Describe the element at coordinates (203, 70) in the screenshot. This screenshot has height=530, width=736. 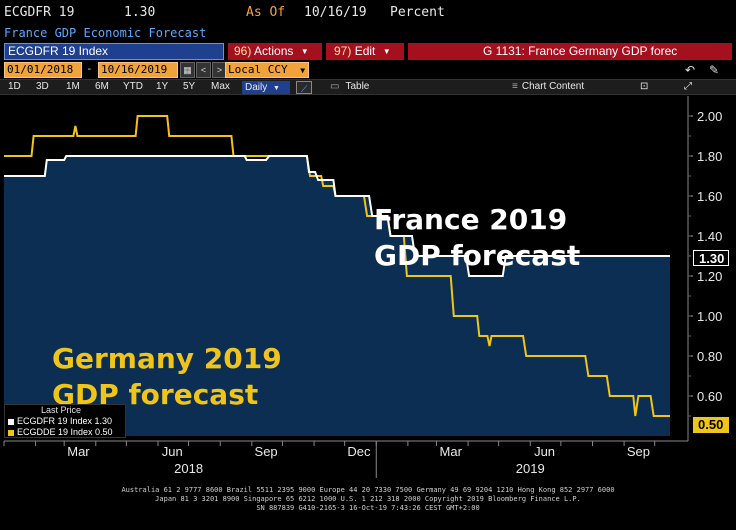
I see `chevron-left-icon: <` at that location.